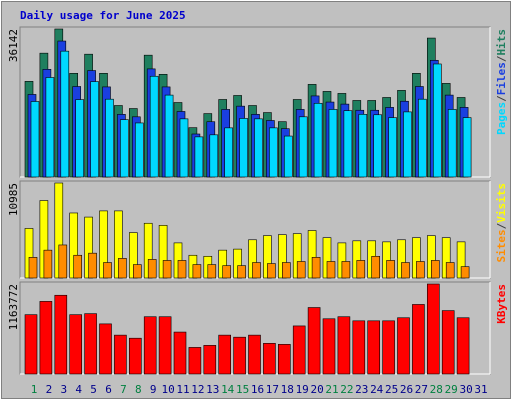  Describe the element at coordinates (501, 78) in the screenshot. I see `legend-entry: Files` at that location.